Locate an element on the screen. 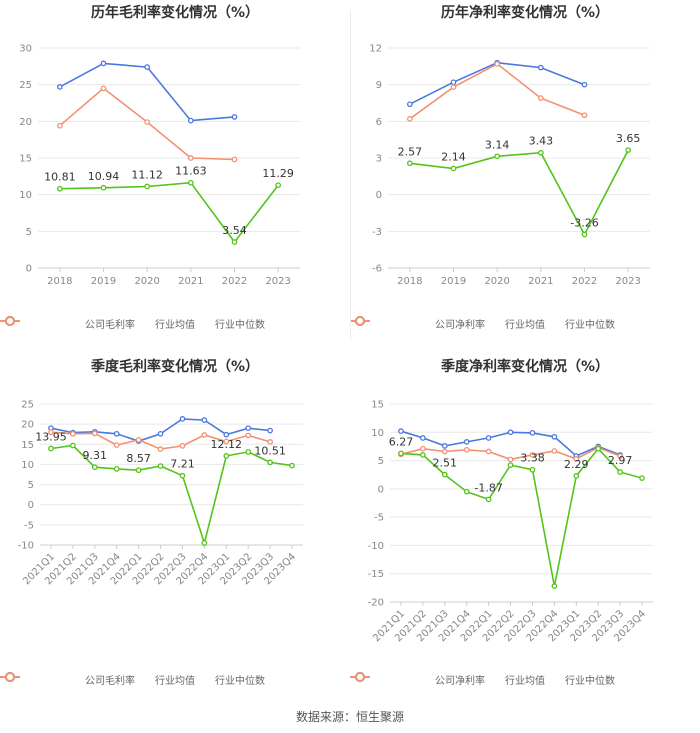 Image resolution: width=700 pixels, height=733 pixels. y-tick-label: 9 is located at coordinates (379, 85).